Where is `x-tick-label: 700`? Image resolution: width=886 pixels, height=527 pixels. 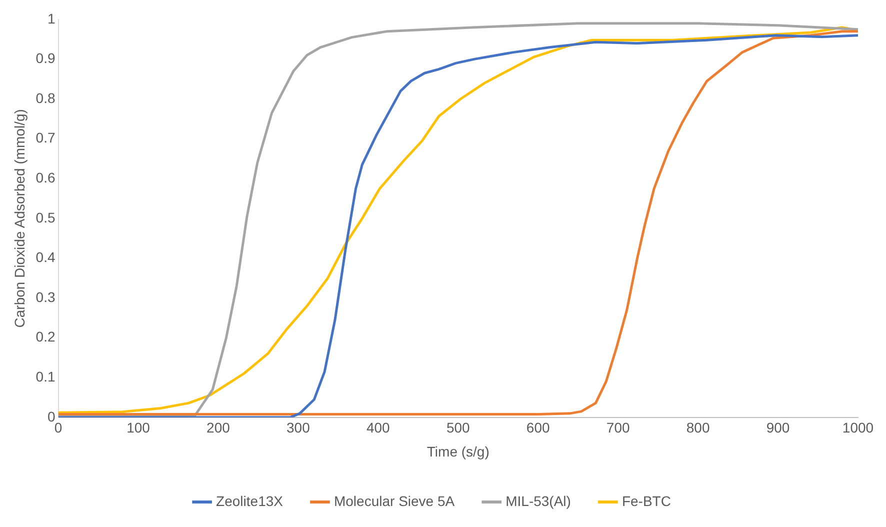
x-tick-label: 700 is located at coordinates (618, 428).